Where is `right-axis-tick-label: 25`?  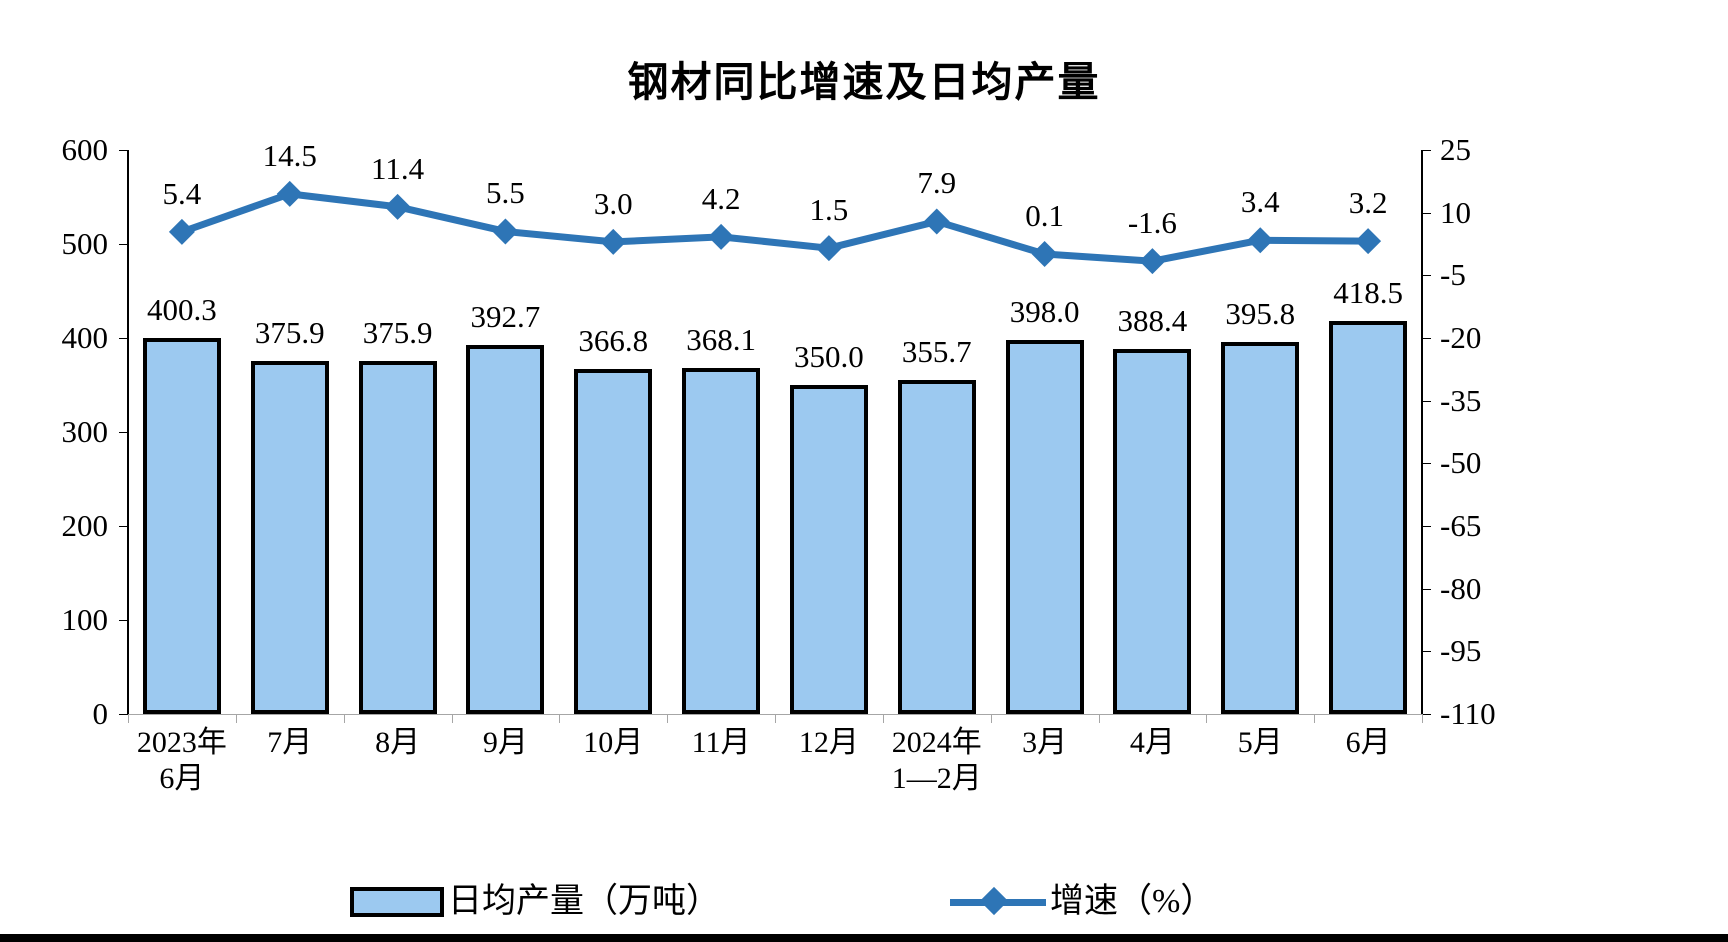
right-axis-tick-label: 25 is located at coordinates (1455, 149).